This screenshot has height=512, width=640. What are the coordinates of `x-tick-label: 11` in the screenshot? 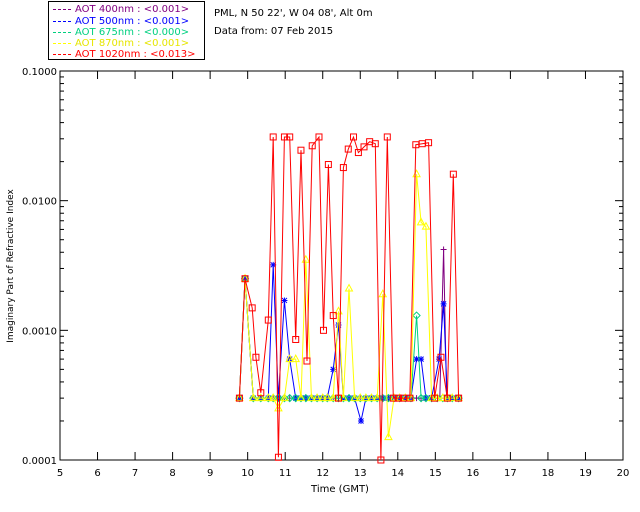 It's located at (285, 473).